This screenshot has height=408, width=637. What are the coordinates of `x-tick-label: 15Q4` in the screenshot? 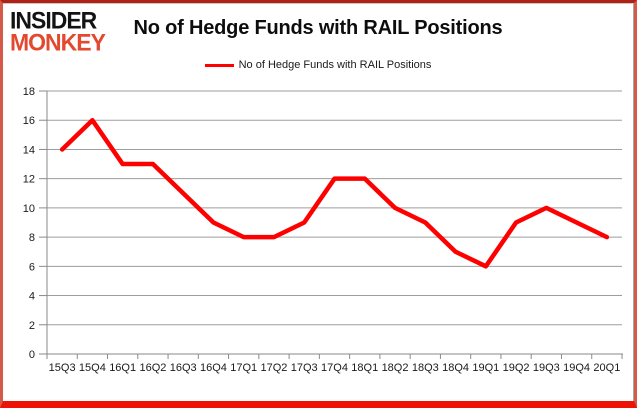 It's located at (92, 368).